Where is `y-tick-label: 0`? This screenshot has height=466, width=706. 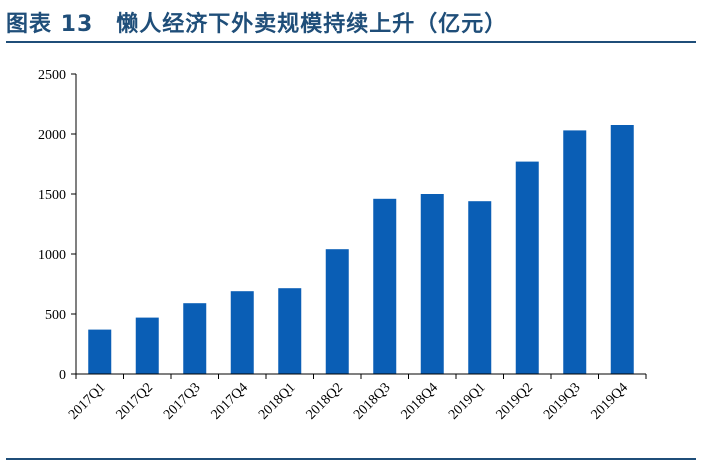 y-tick-label: 0 is located at coordinates (62, 375).